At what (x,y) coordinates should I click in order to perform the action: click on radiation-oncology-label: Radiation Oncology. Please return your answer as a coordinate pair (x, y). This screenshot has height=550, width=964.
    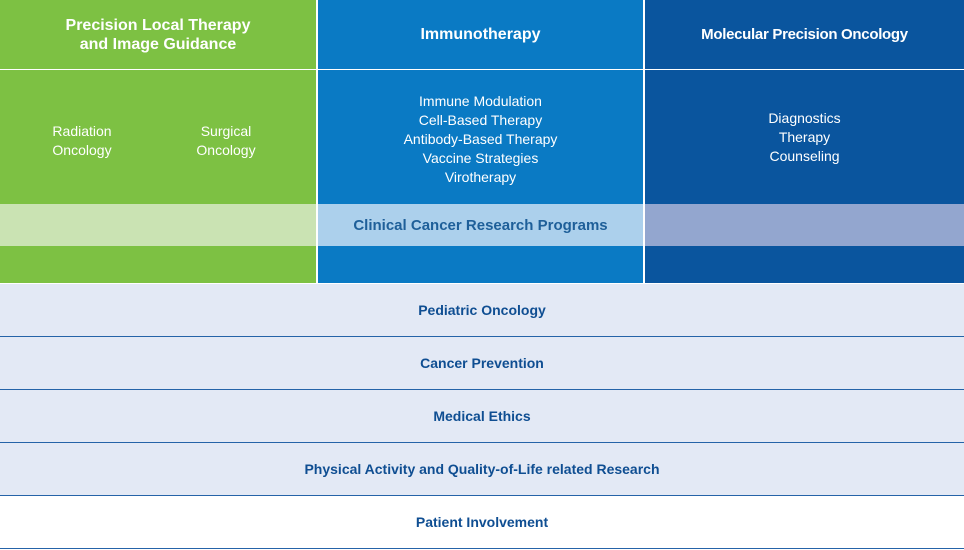
    Looking at the image, I should click on (82, 140).